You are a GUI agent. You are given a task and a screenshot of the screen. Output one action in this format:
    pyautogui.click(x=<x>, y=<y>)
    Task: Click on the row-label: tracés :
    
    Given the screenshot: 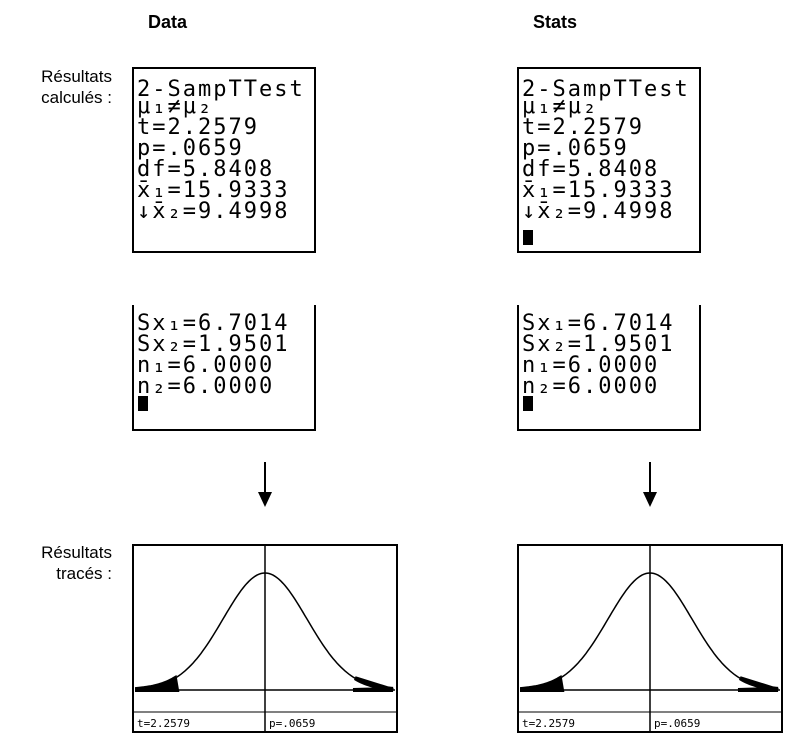 What is the action you would take?
    pyautogui.click(x=84, y=573)
    